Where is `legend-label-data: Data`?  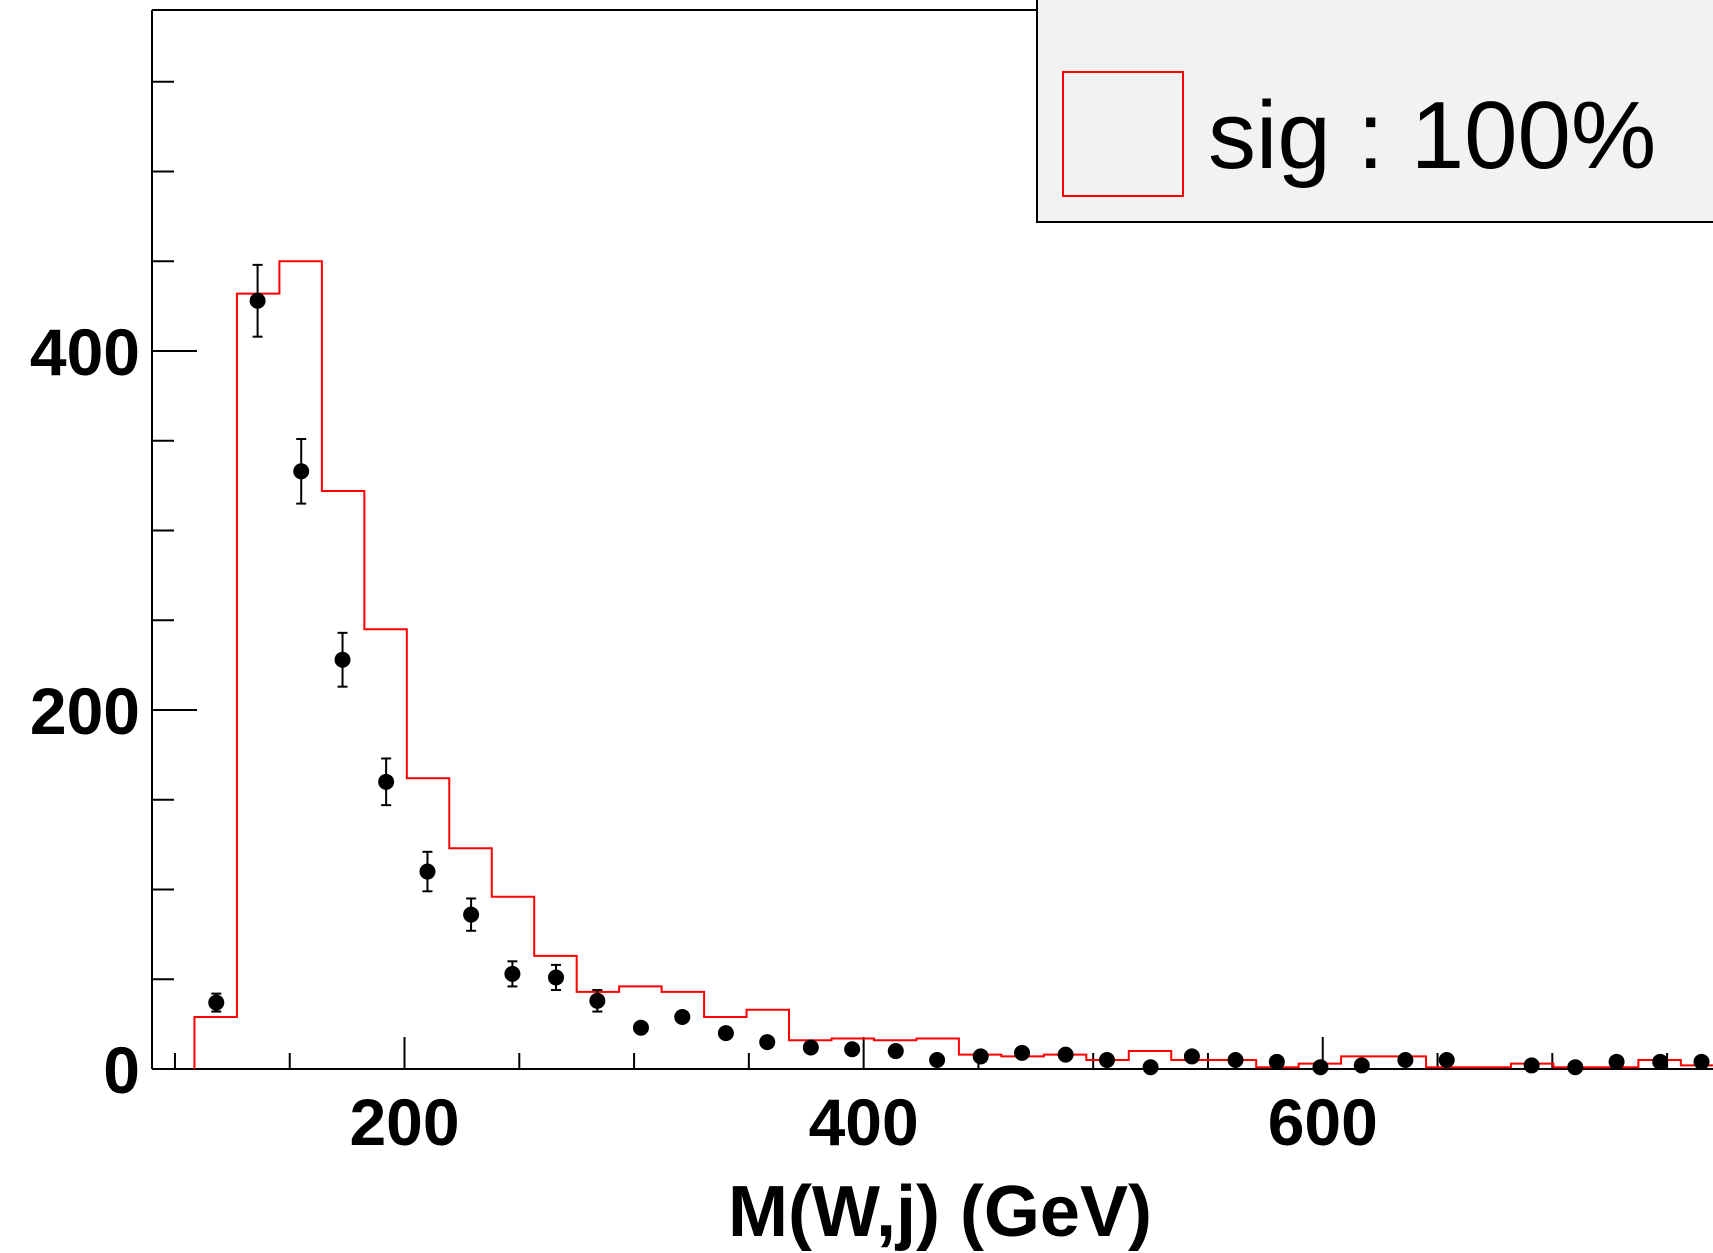 legend-label-data: Data is located at coordinates (1309, 8).